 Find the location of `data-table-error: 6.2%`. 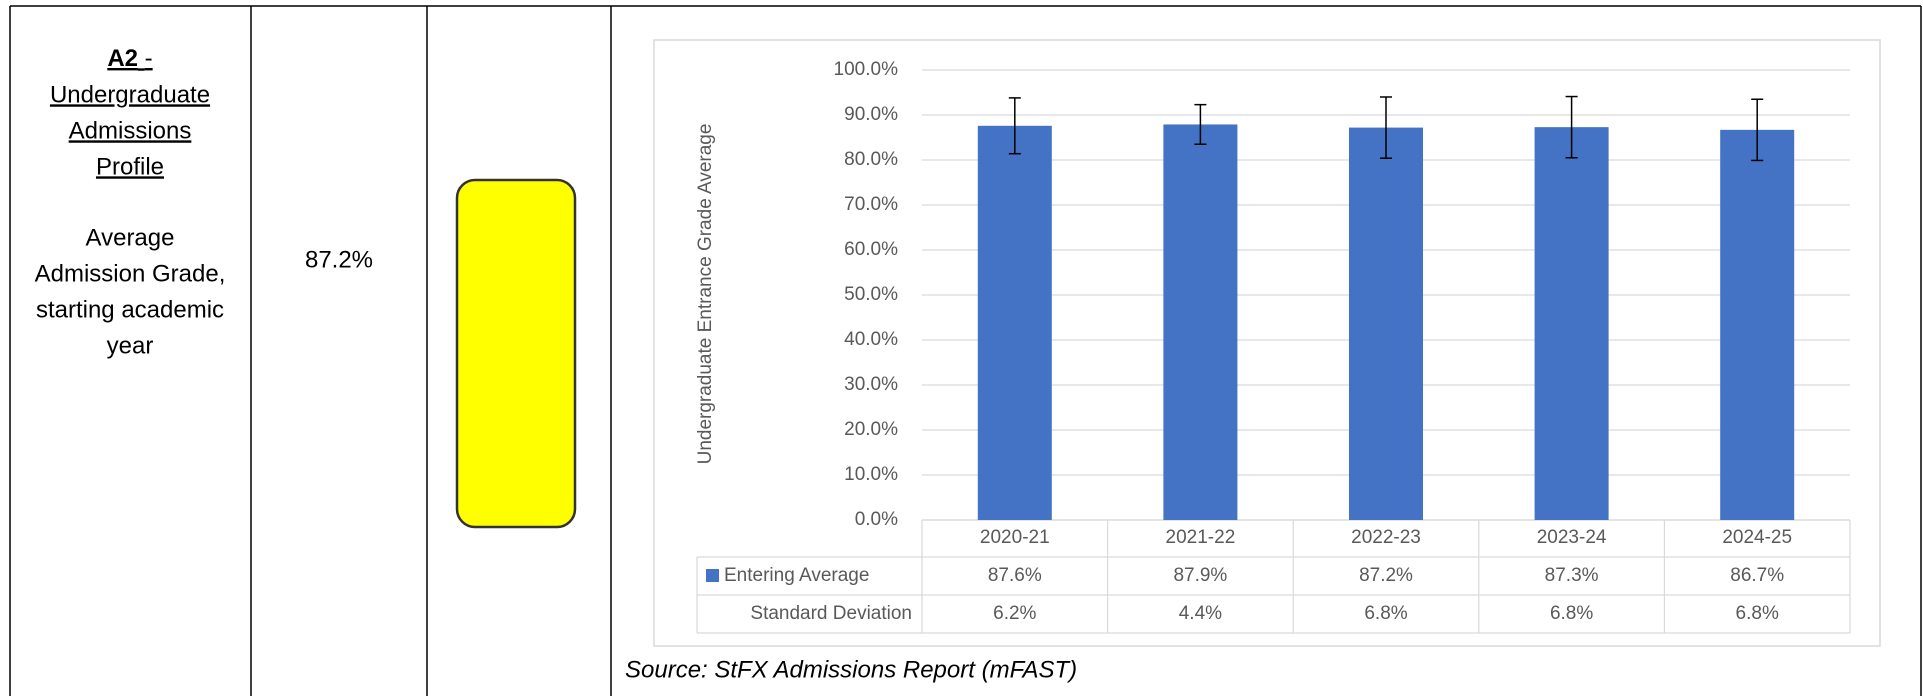

data-table-error: 6.2% is located at coordinates (1014, 613).